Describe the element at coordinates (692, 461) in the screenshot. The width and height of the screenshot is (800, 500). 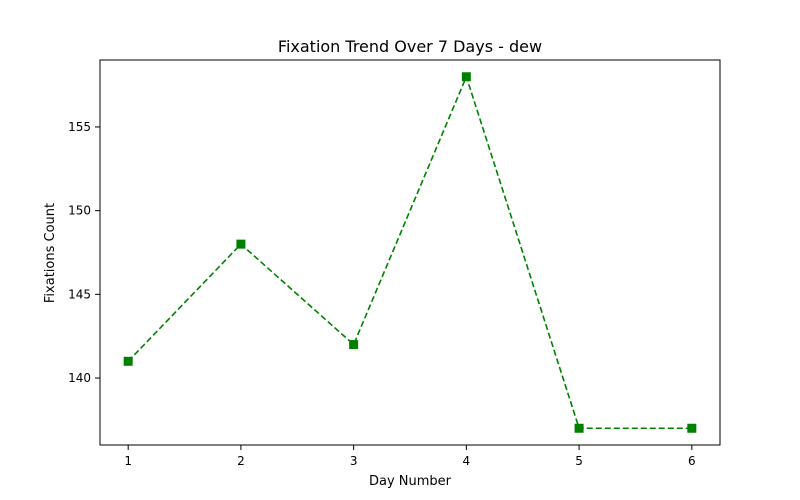
I see `x-tick-label: 6` at that location.